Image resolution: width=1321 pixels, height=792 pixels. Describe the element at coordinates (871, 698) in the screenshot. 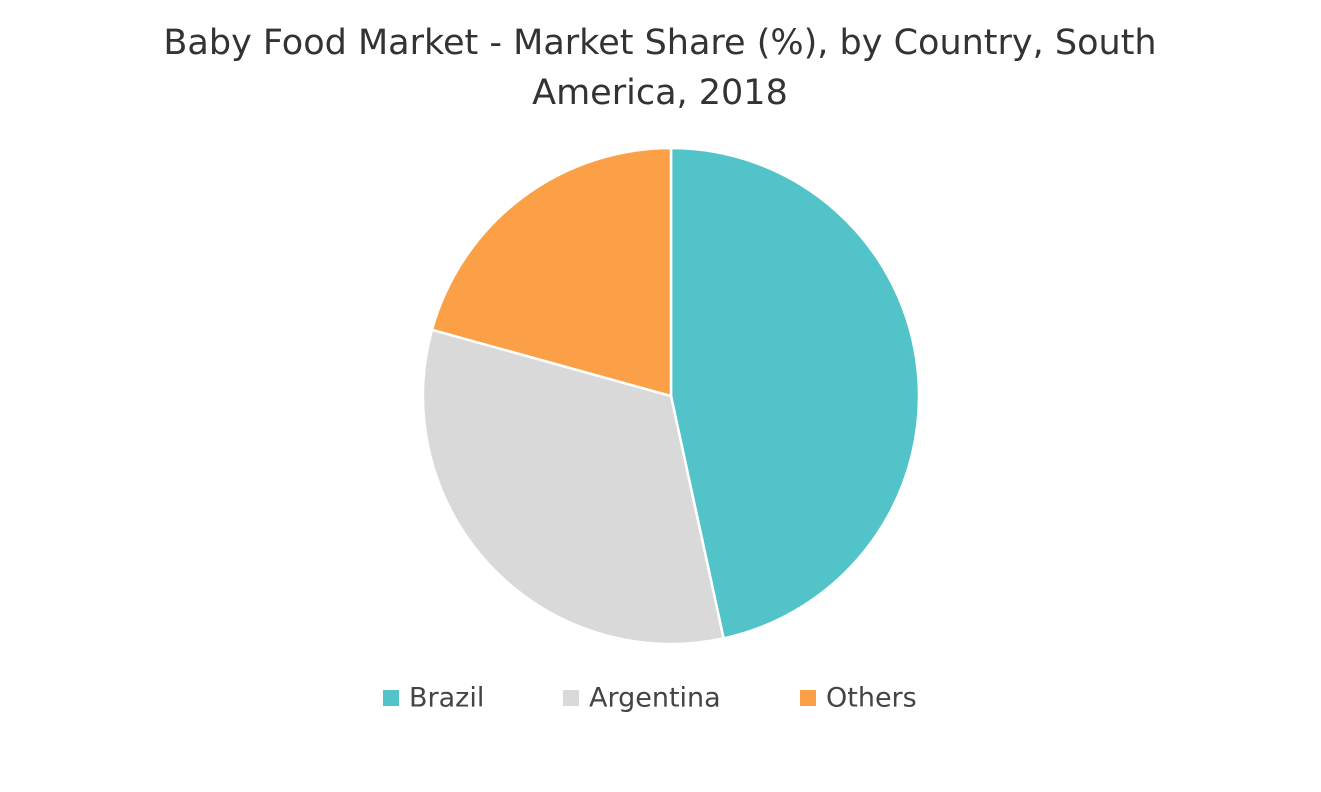

I see `legend-label: Others` at that location.